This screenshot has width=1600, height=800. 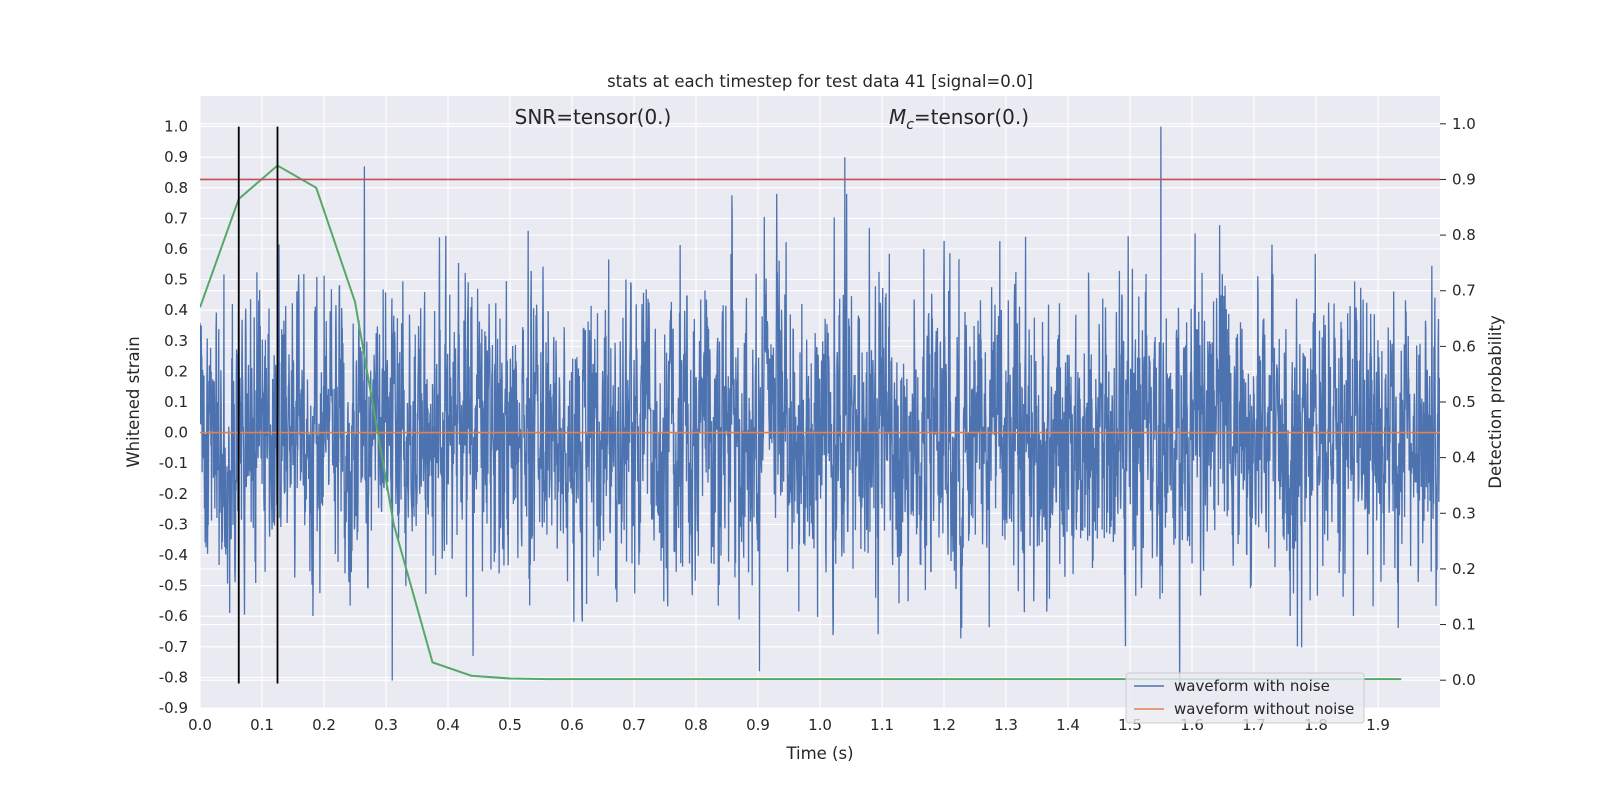 What do you see at coordinates (176, 249) in the screenshot?
I see `y-tick-label: 0.6` at bounding box center [176, 249].